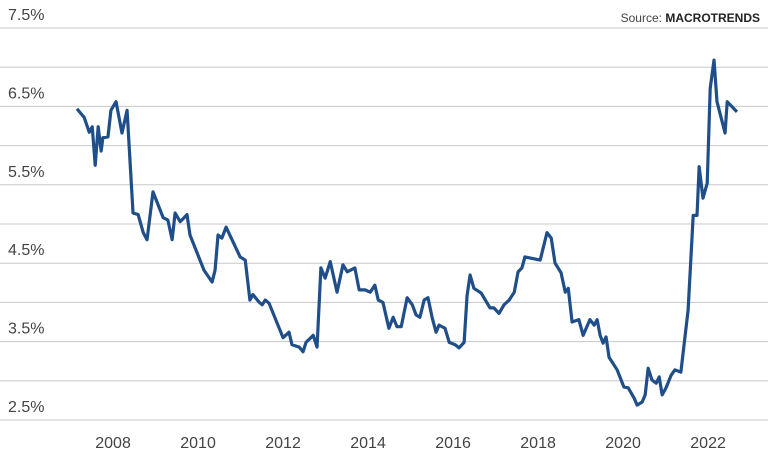 The image size is (768, 467). Describe the element at coordinates (198, 443) in the screenshot. I see `x-tick-label: 2010` at that location.